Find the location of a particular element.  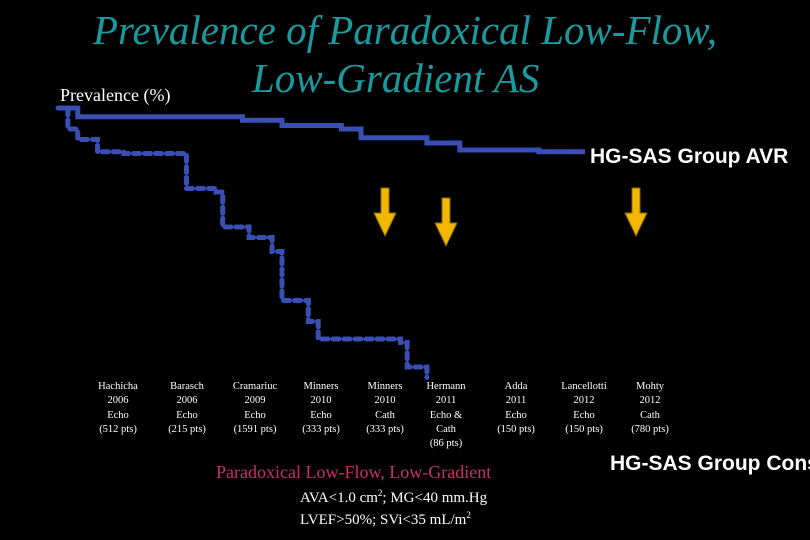

series-label-0: HG-SAS Group AVR is located at coordinates (689, 156).